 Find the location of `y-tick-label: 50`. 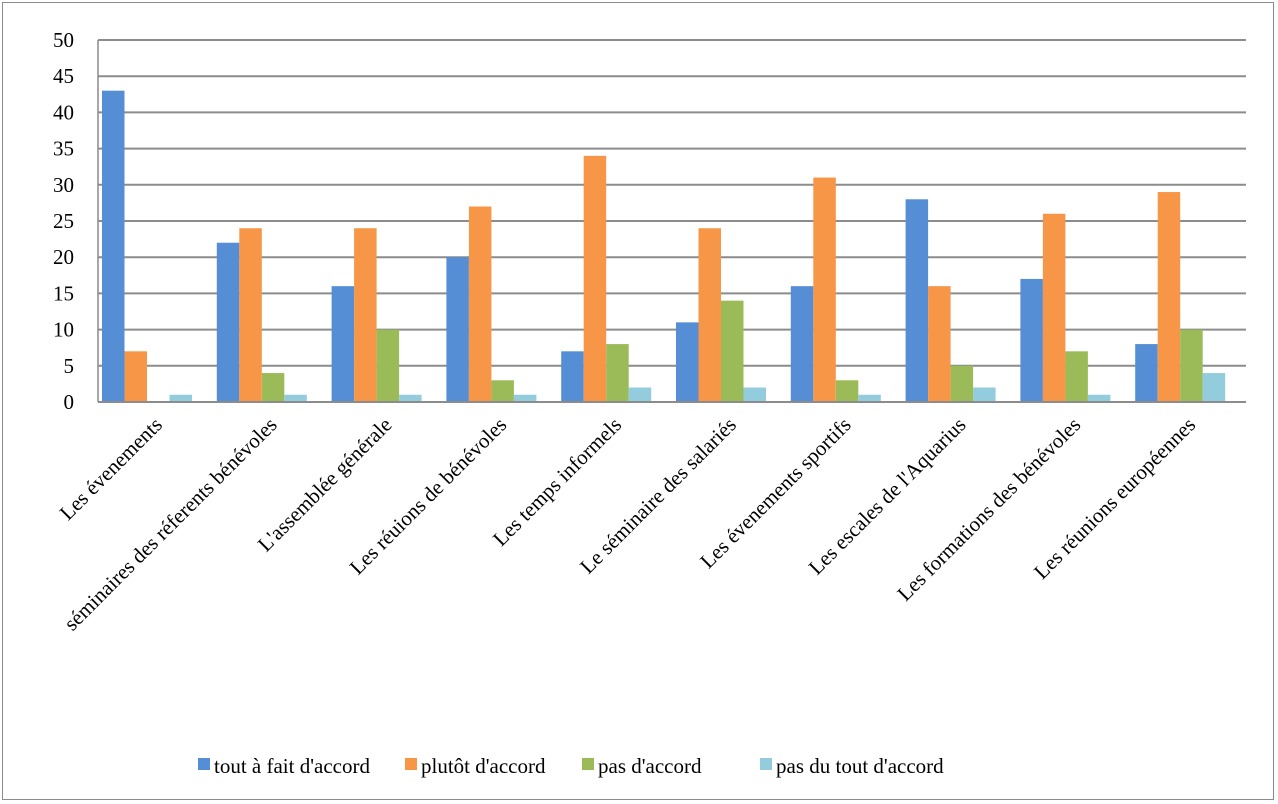

y-tick-label: 50 is located at coordinates (63, 40).